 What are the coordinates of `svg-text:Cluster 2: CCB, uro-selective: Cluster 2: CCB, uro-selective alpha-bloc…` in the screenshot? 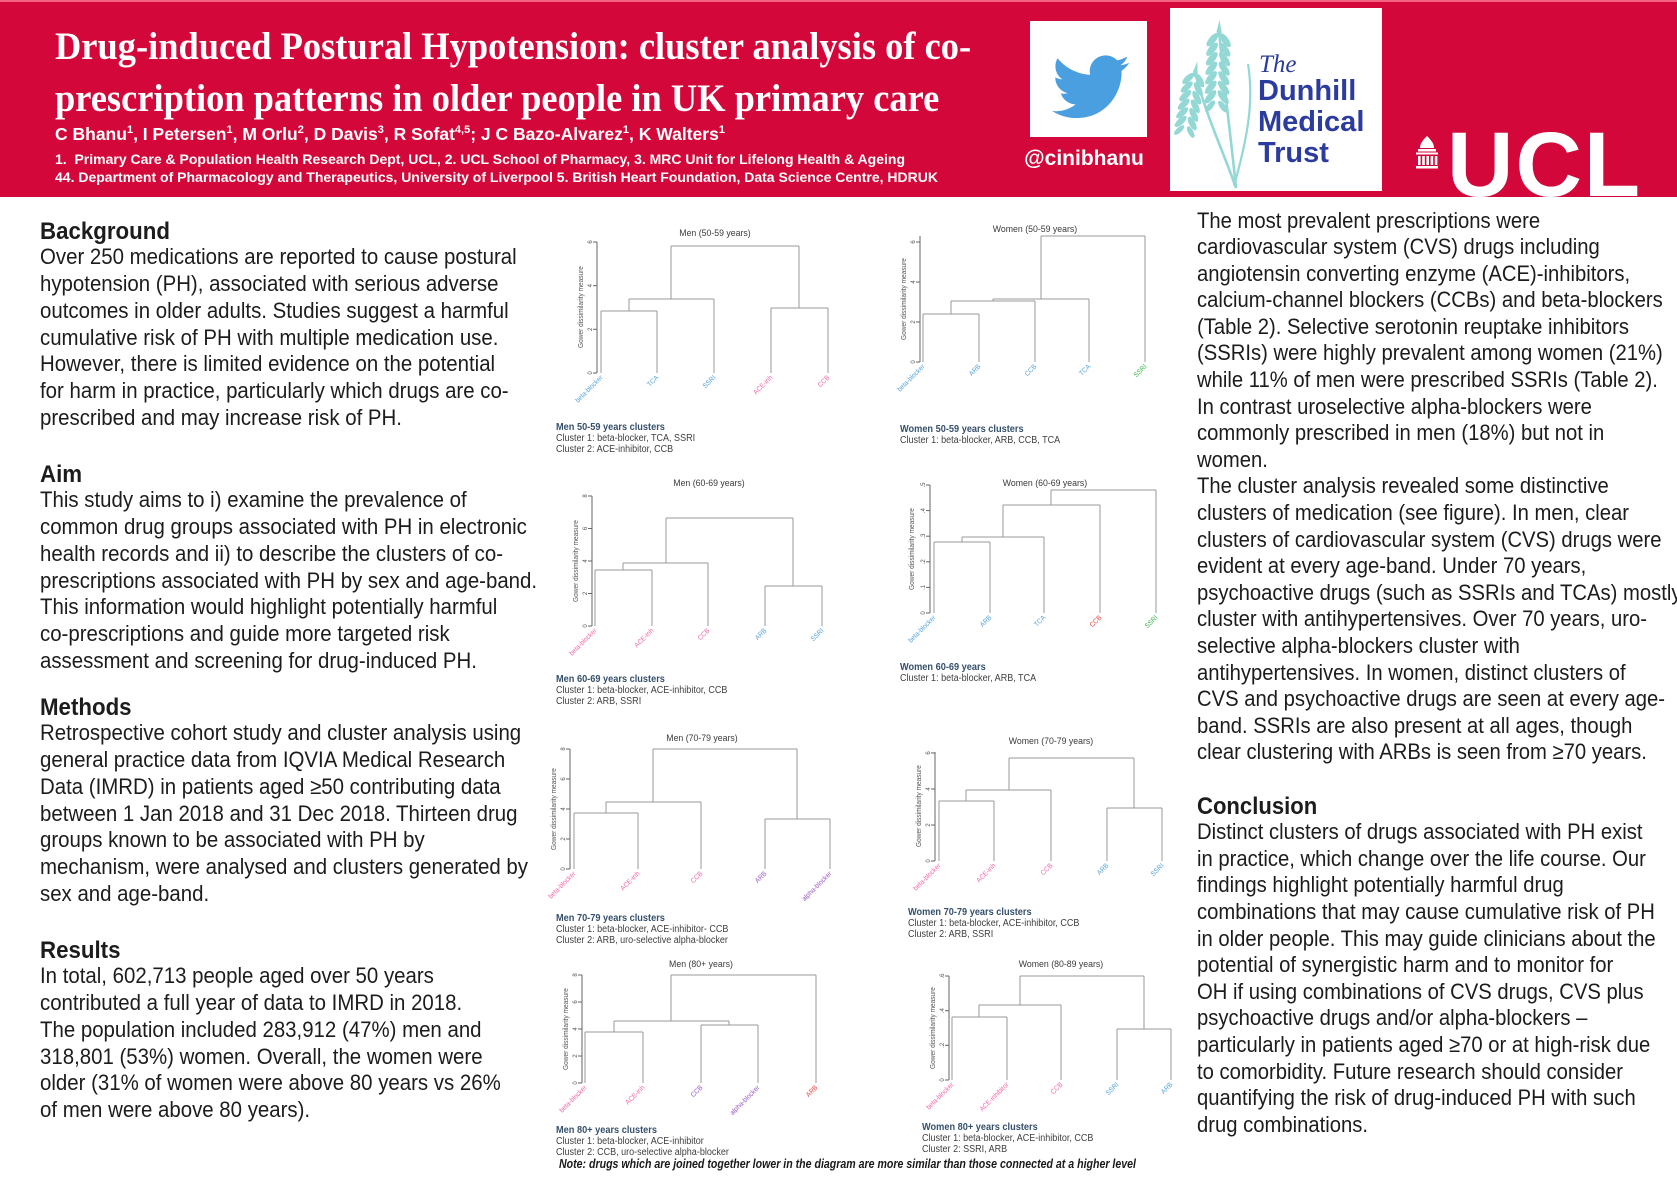 It's located at (643, 1152).